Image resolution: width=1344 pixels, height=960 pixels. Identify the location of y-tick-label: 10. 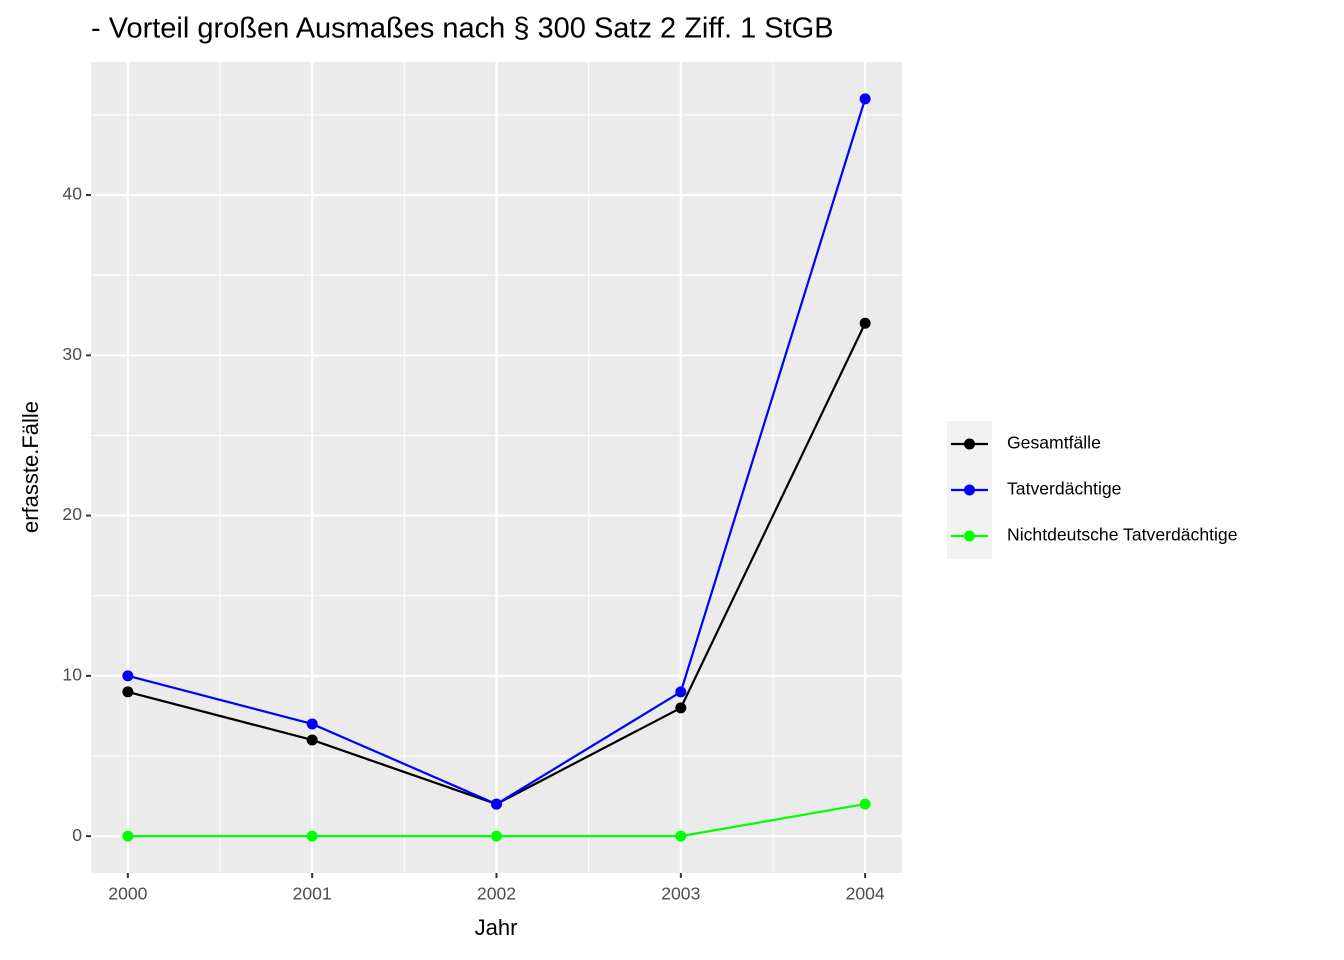
(72, 675).